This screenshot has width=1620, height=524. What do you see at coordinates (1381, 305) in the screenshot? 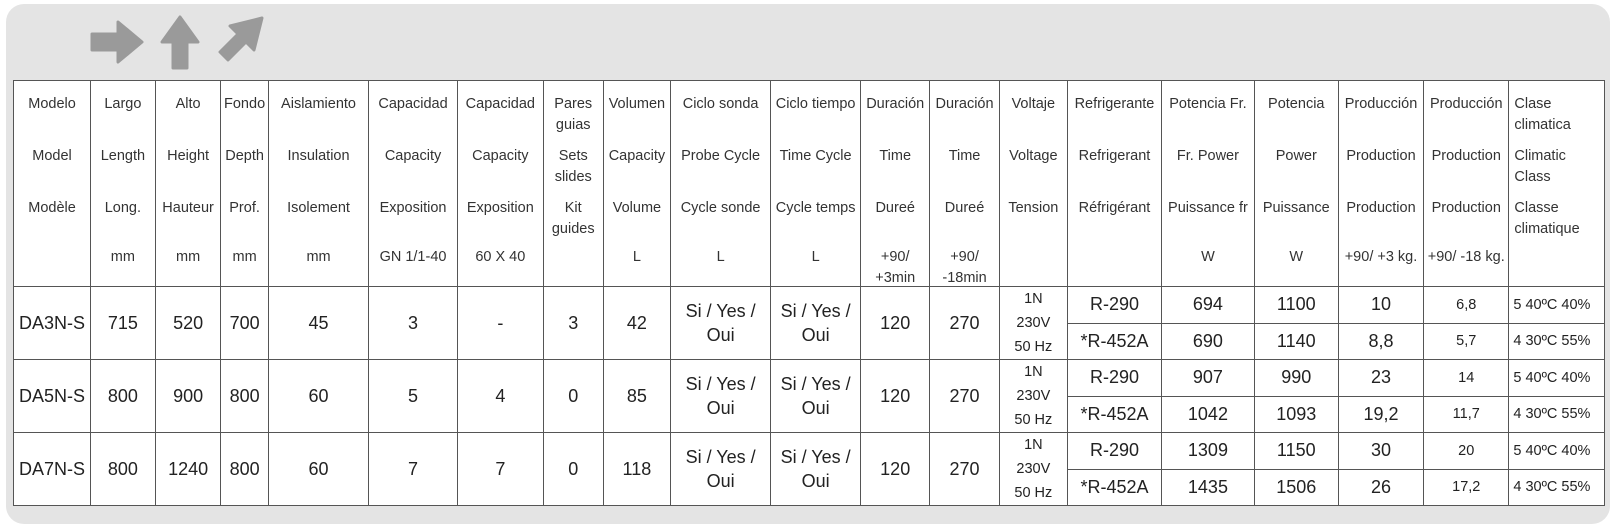
I see `cell-prod1: 10` at bounding box center [1381, 305].